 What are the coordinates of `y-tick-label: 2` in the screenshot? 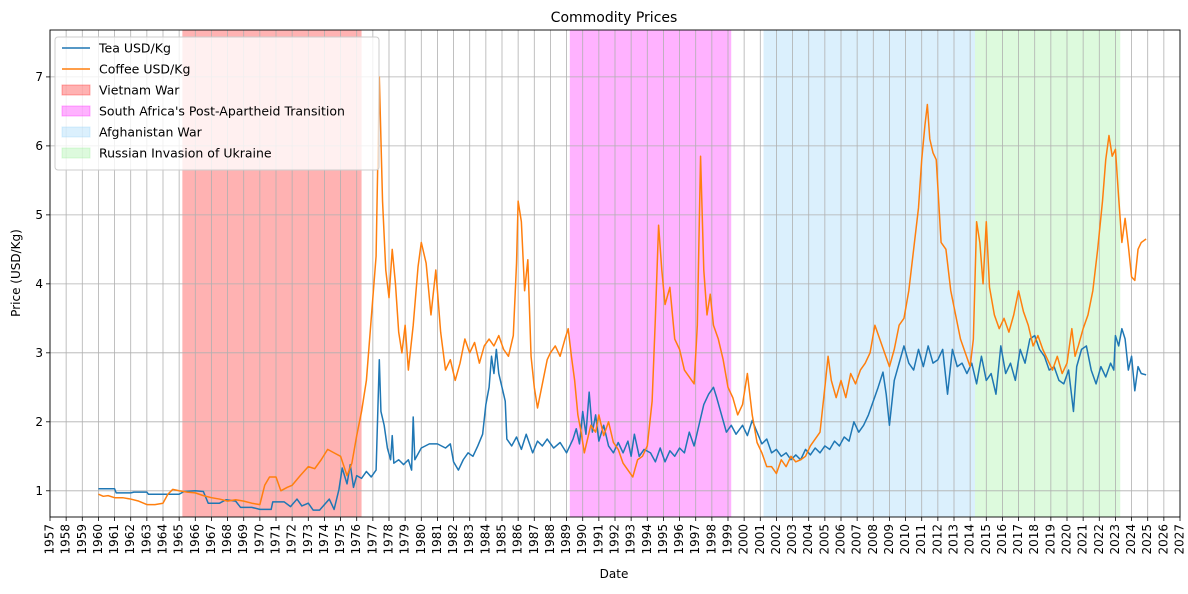 It's located at (39, 422).